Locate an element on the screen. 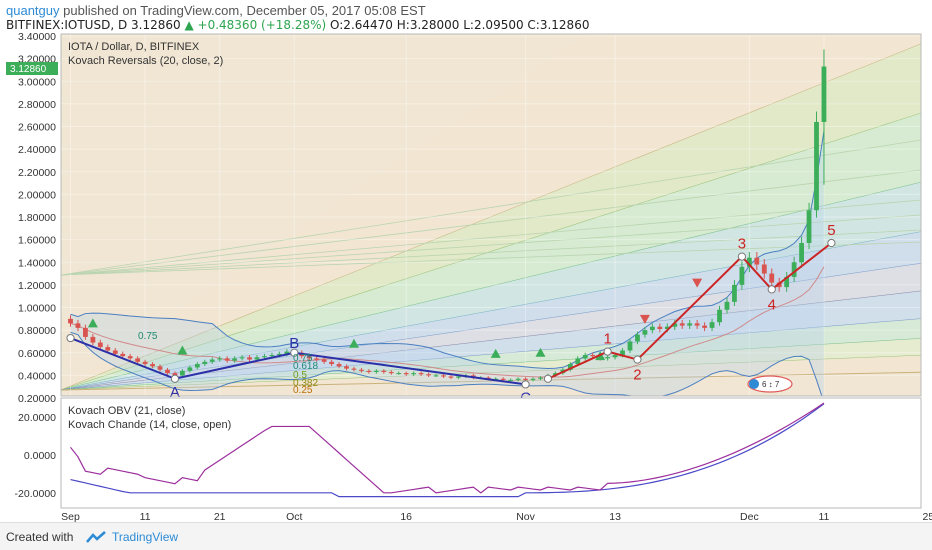 The height and width of the screenshot is (550, 932). y-tick-label: 1.20000 is located at coordinates (37, 286).